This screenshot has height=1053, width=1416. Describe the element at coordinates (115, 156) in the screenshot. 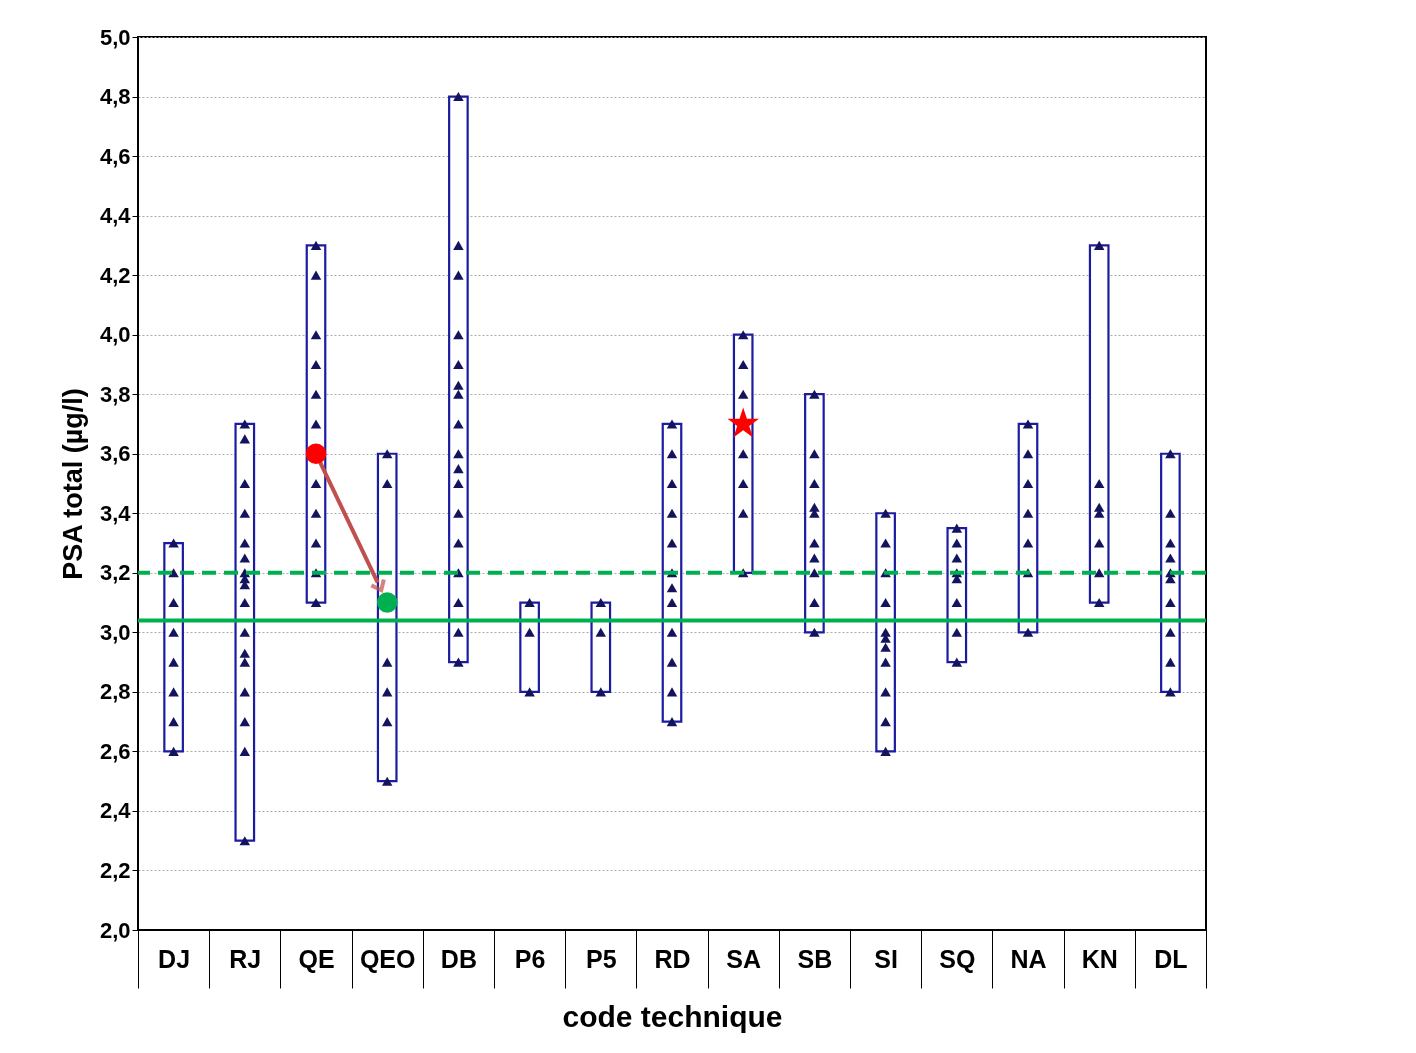

I see `y-tick-label: 4,6` at that location.